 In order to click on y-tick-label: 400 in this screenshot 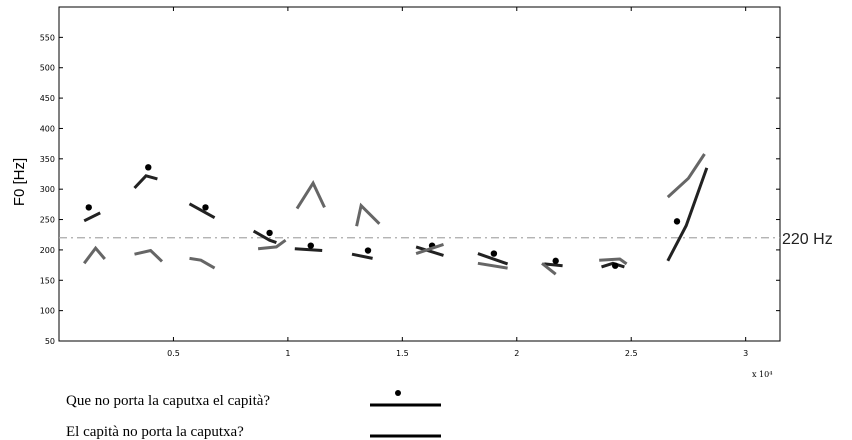, I will do `click(47, 128)`.